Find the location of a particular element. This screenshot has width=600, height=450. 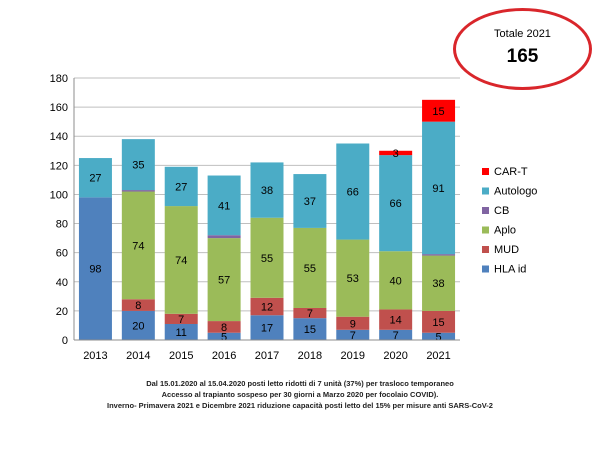

legend-label: MUD is located at coordinates (506, 250).